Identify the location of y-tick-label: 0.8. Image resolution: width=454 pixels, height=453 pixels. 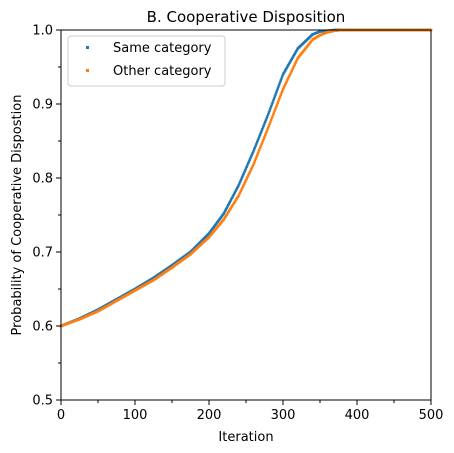
(42, 179).